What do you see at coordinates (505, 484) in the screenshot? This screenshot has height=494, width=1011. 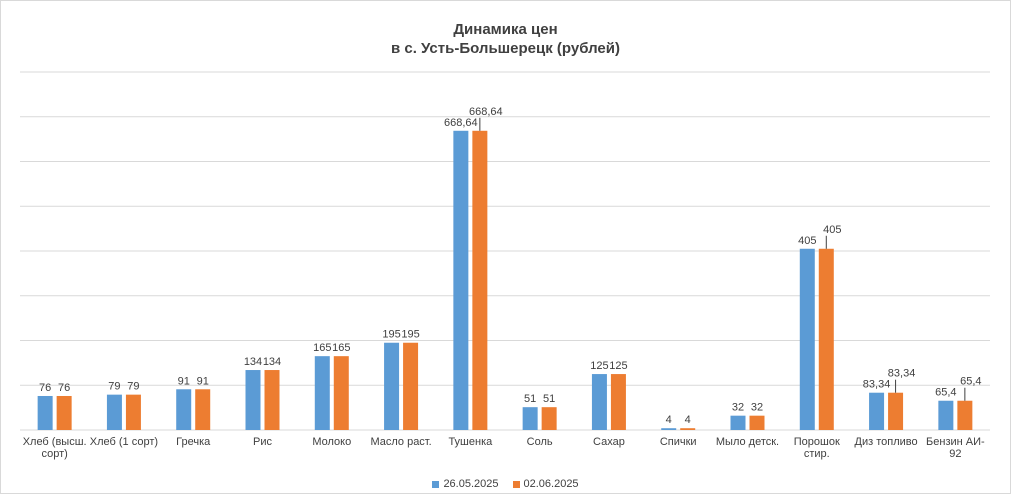 I see `legend: 26.05.2025 02.06.2025` at bounding box center [505, 484].